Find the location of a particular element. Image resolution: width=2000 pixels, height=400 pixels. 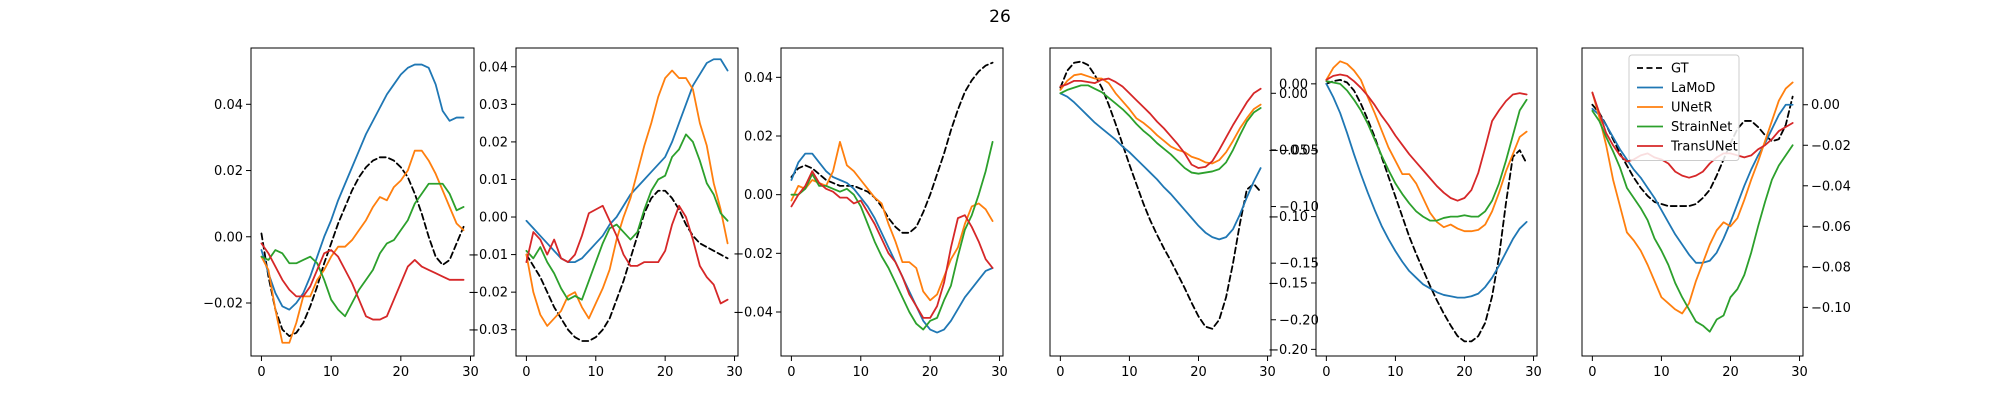

panel-6: 0 10 20 30 −0.10 −0.08 −0.06 −0.04 −0.02 0.00 is located at coordinates (1716, 213).